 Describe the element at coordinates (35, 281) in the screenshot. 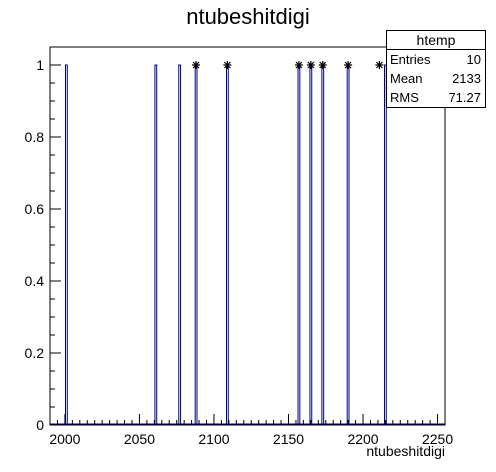

I see `y-tick-label: 0.4` at that location.